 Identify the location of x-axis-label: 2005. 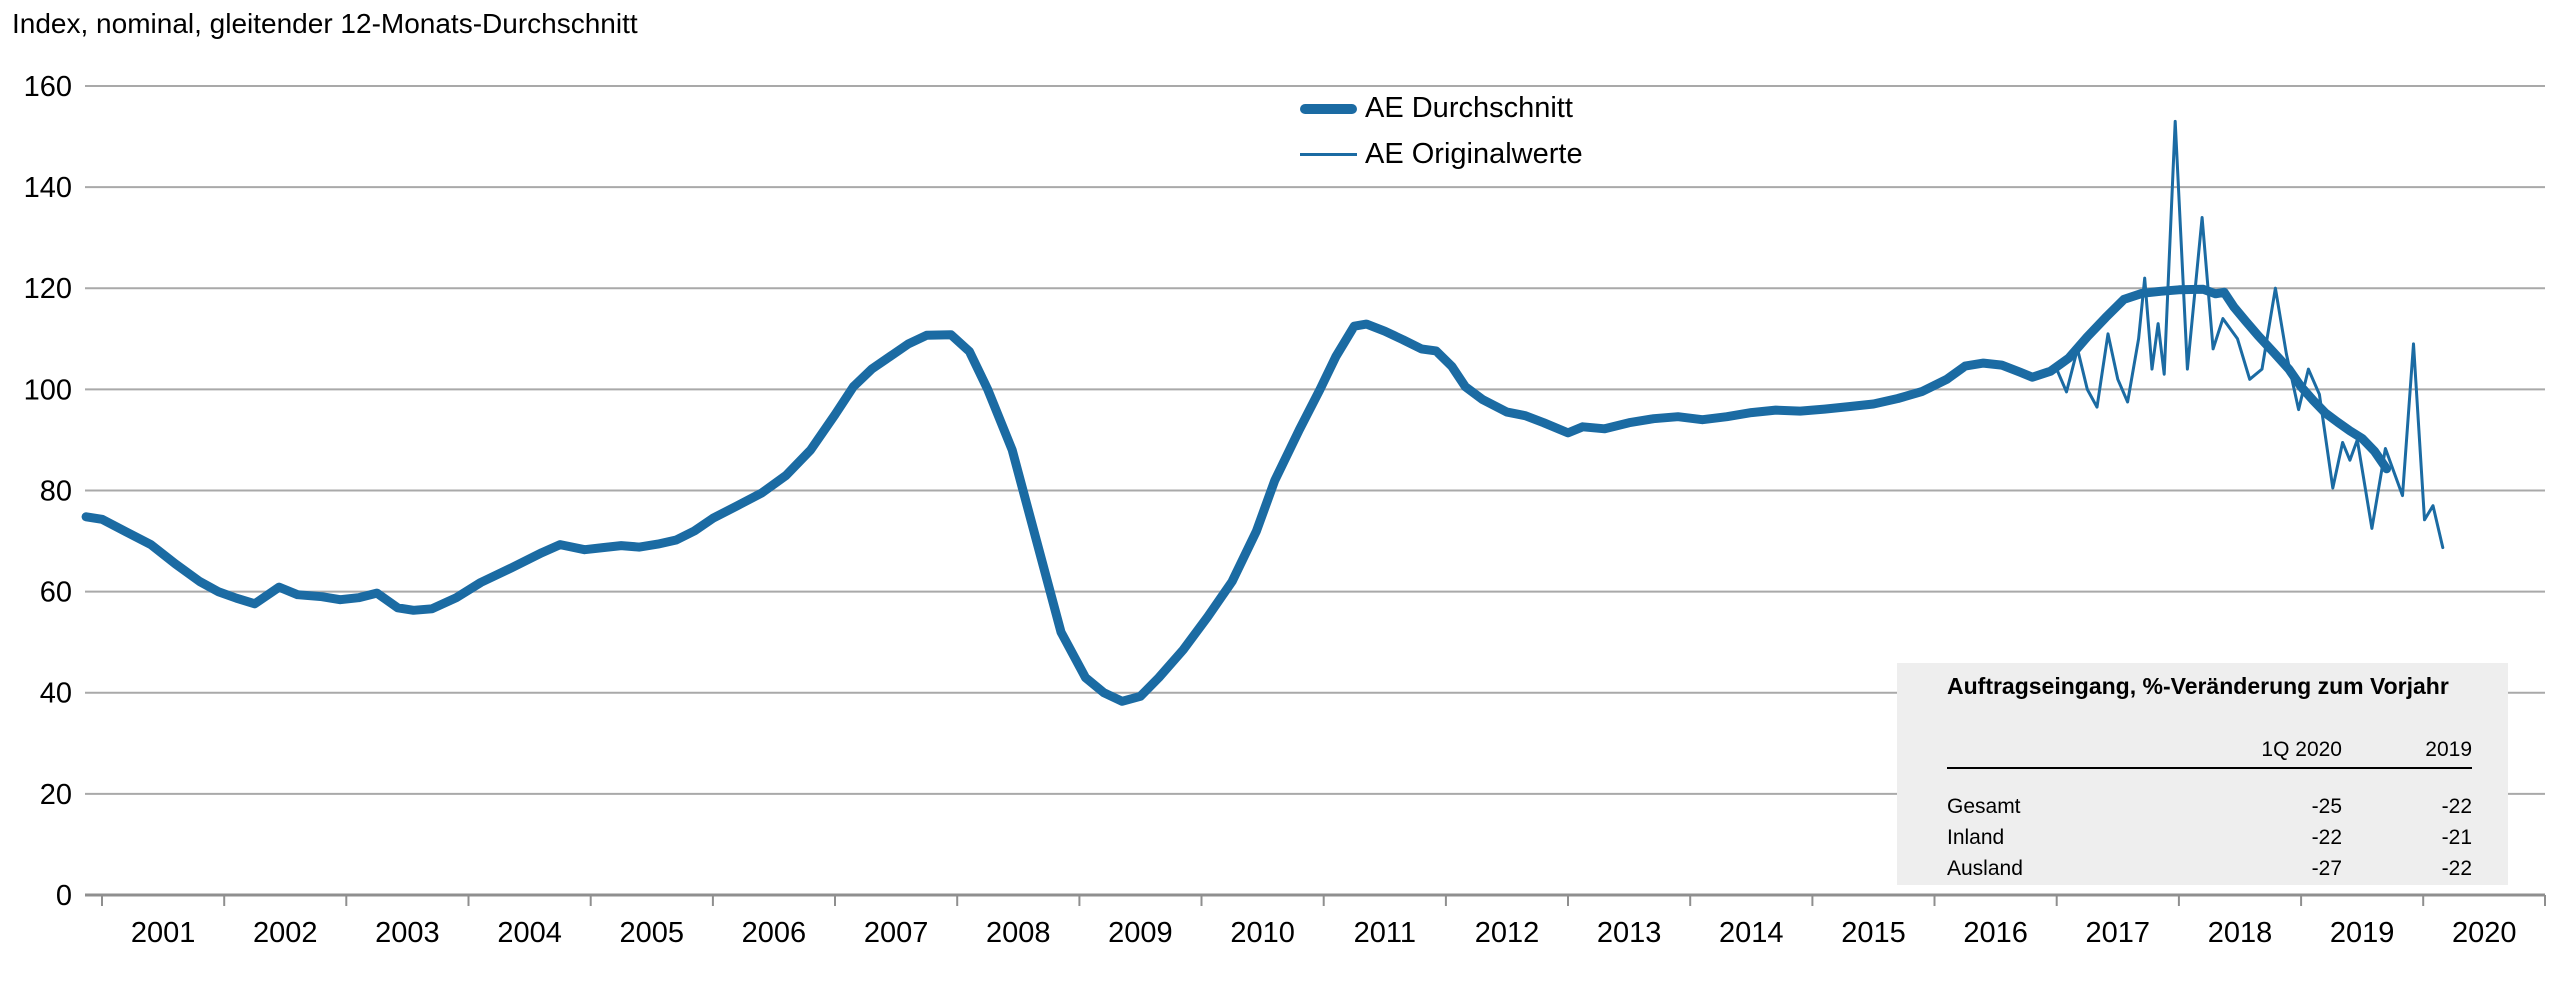
(652, 933).